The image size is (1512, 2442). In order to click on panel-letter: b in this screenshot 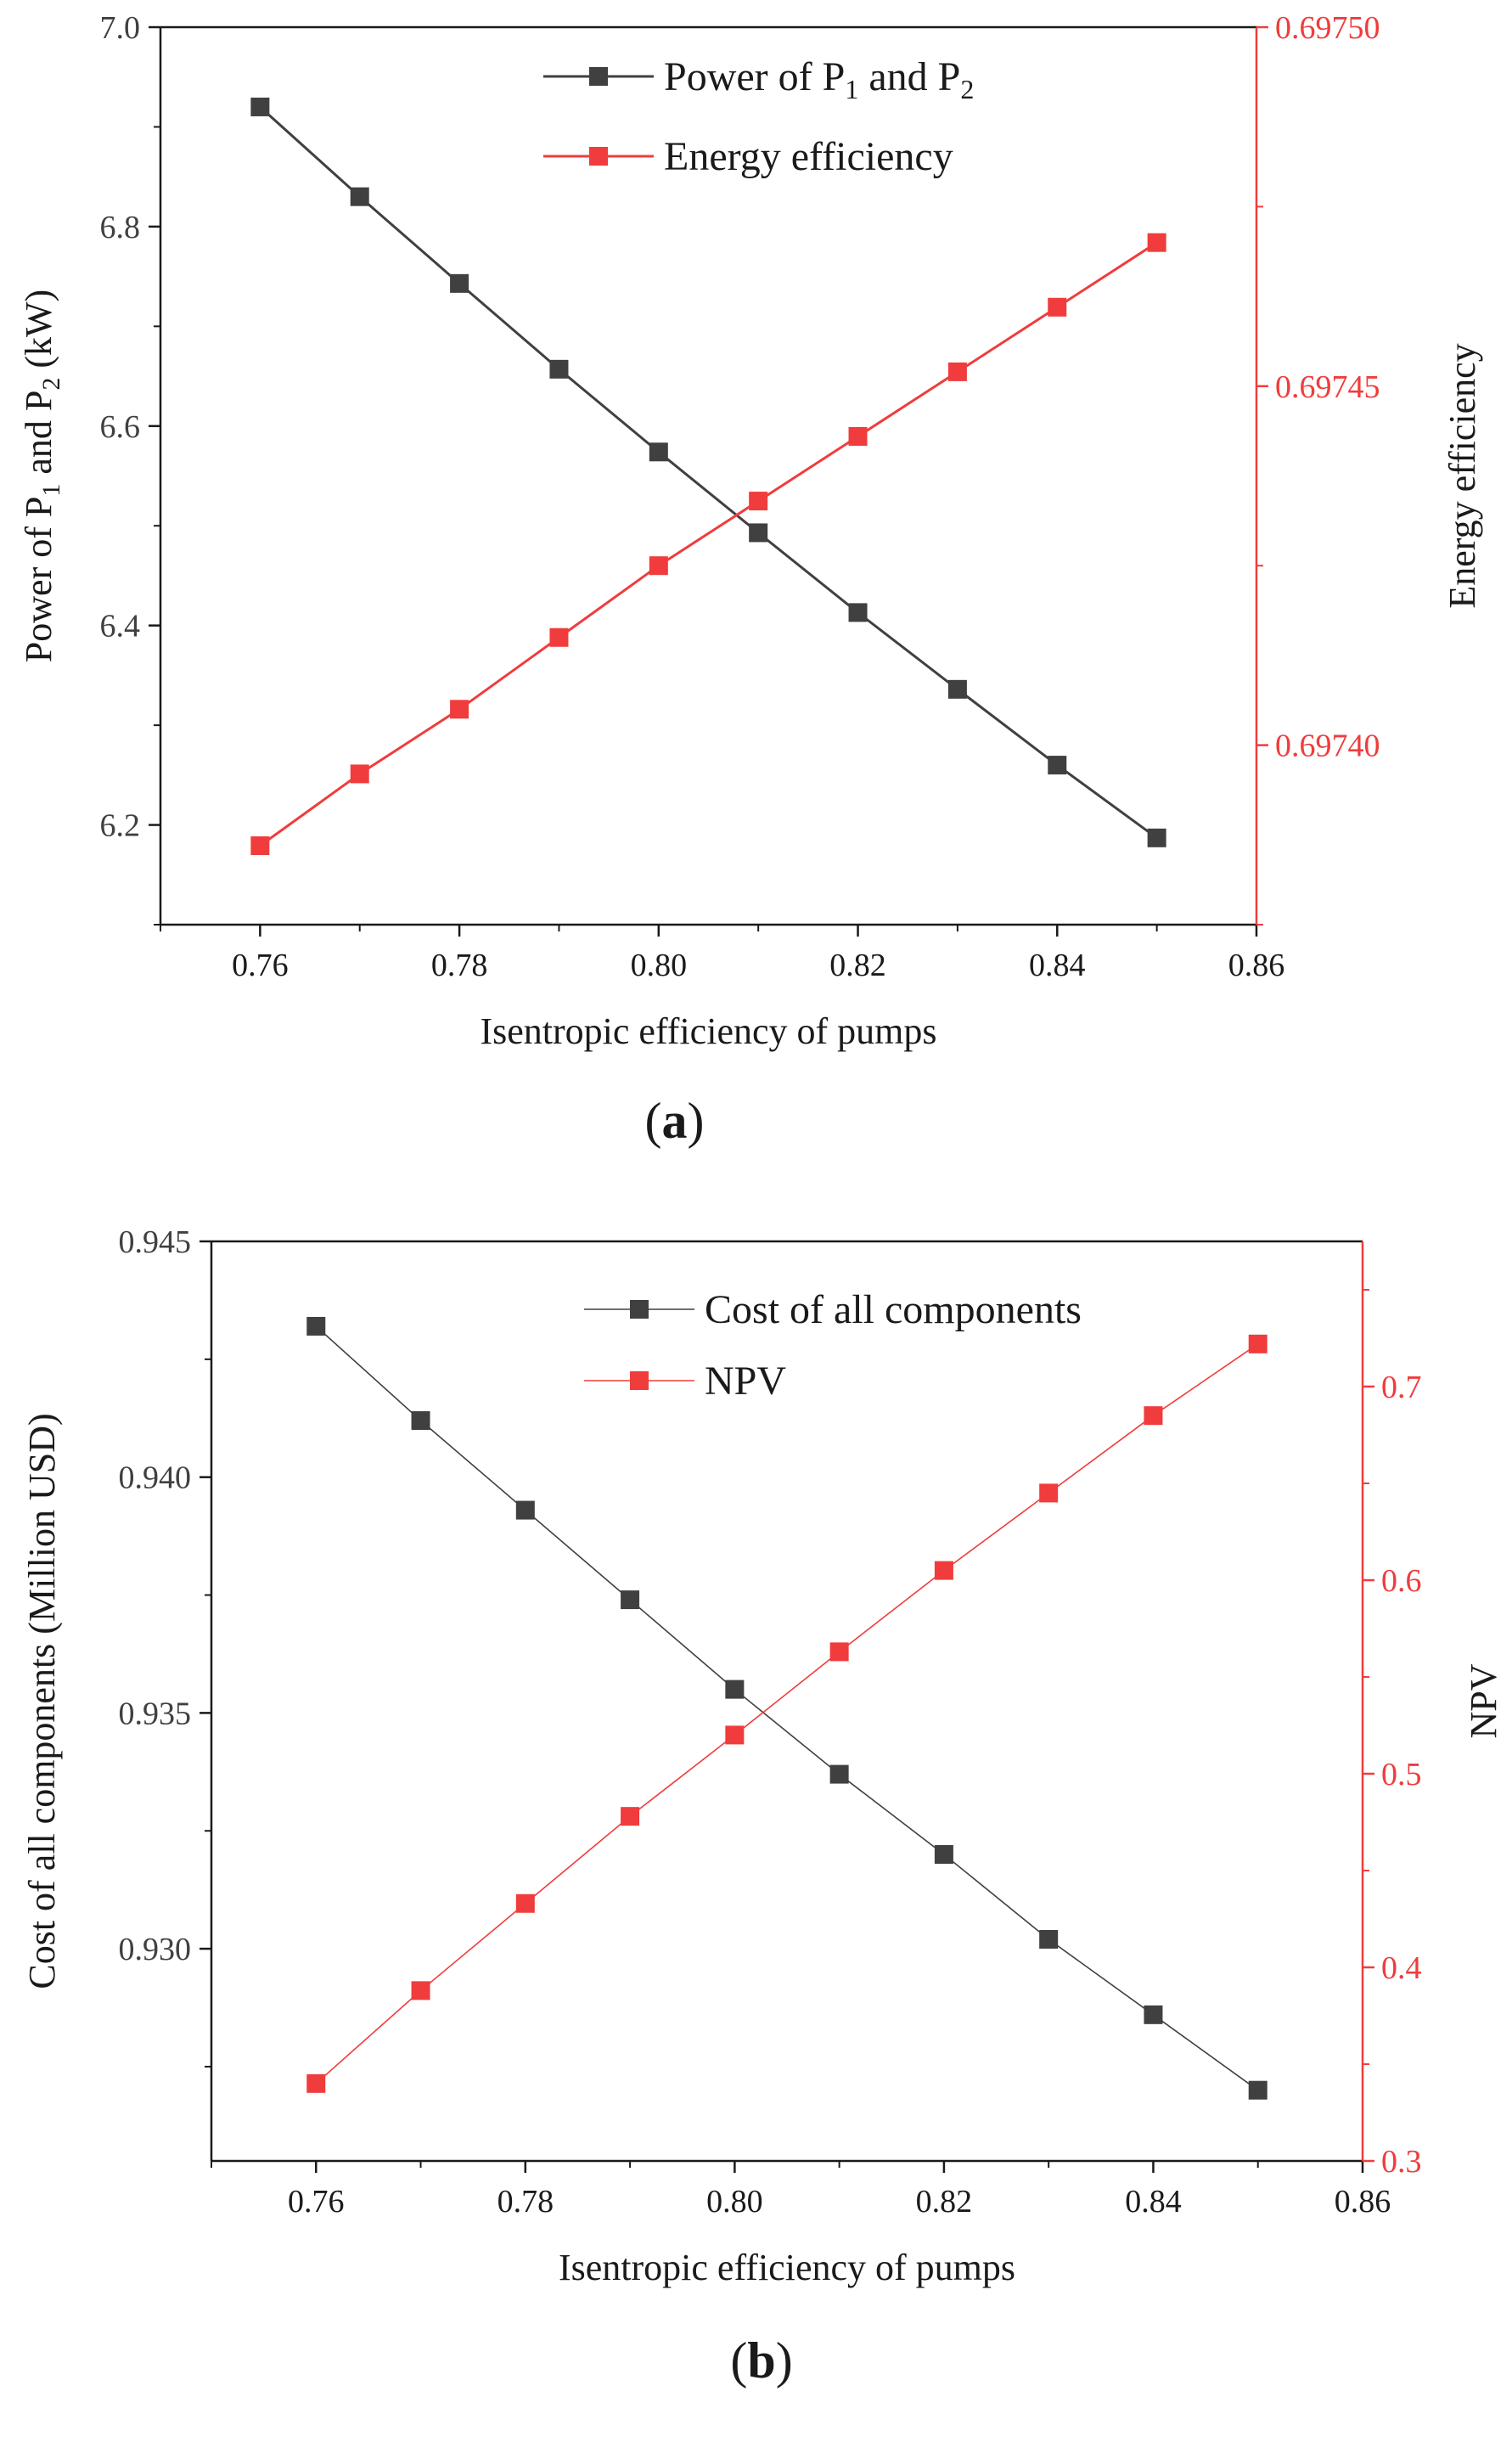, I will do `click(761, 2360)`.